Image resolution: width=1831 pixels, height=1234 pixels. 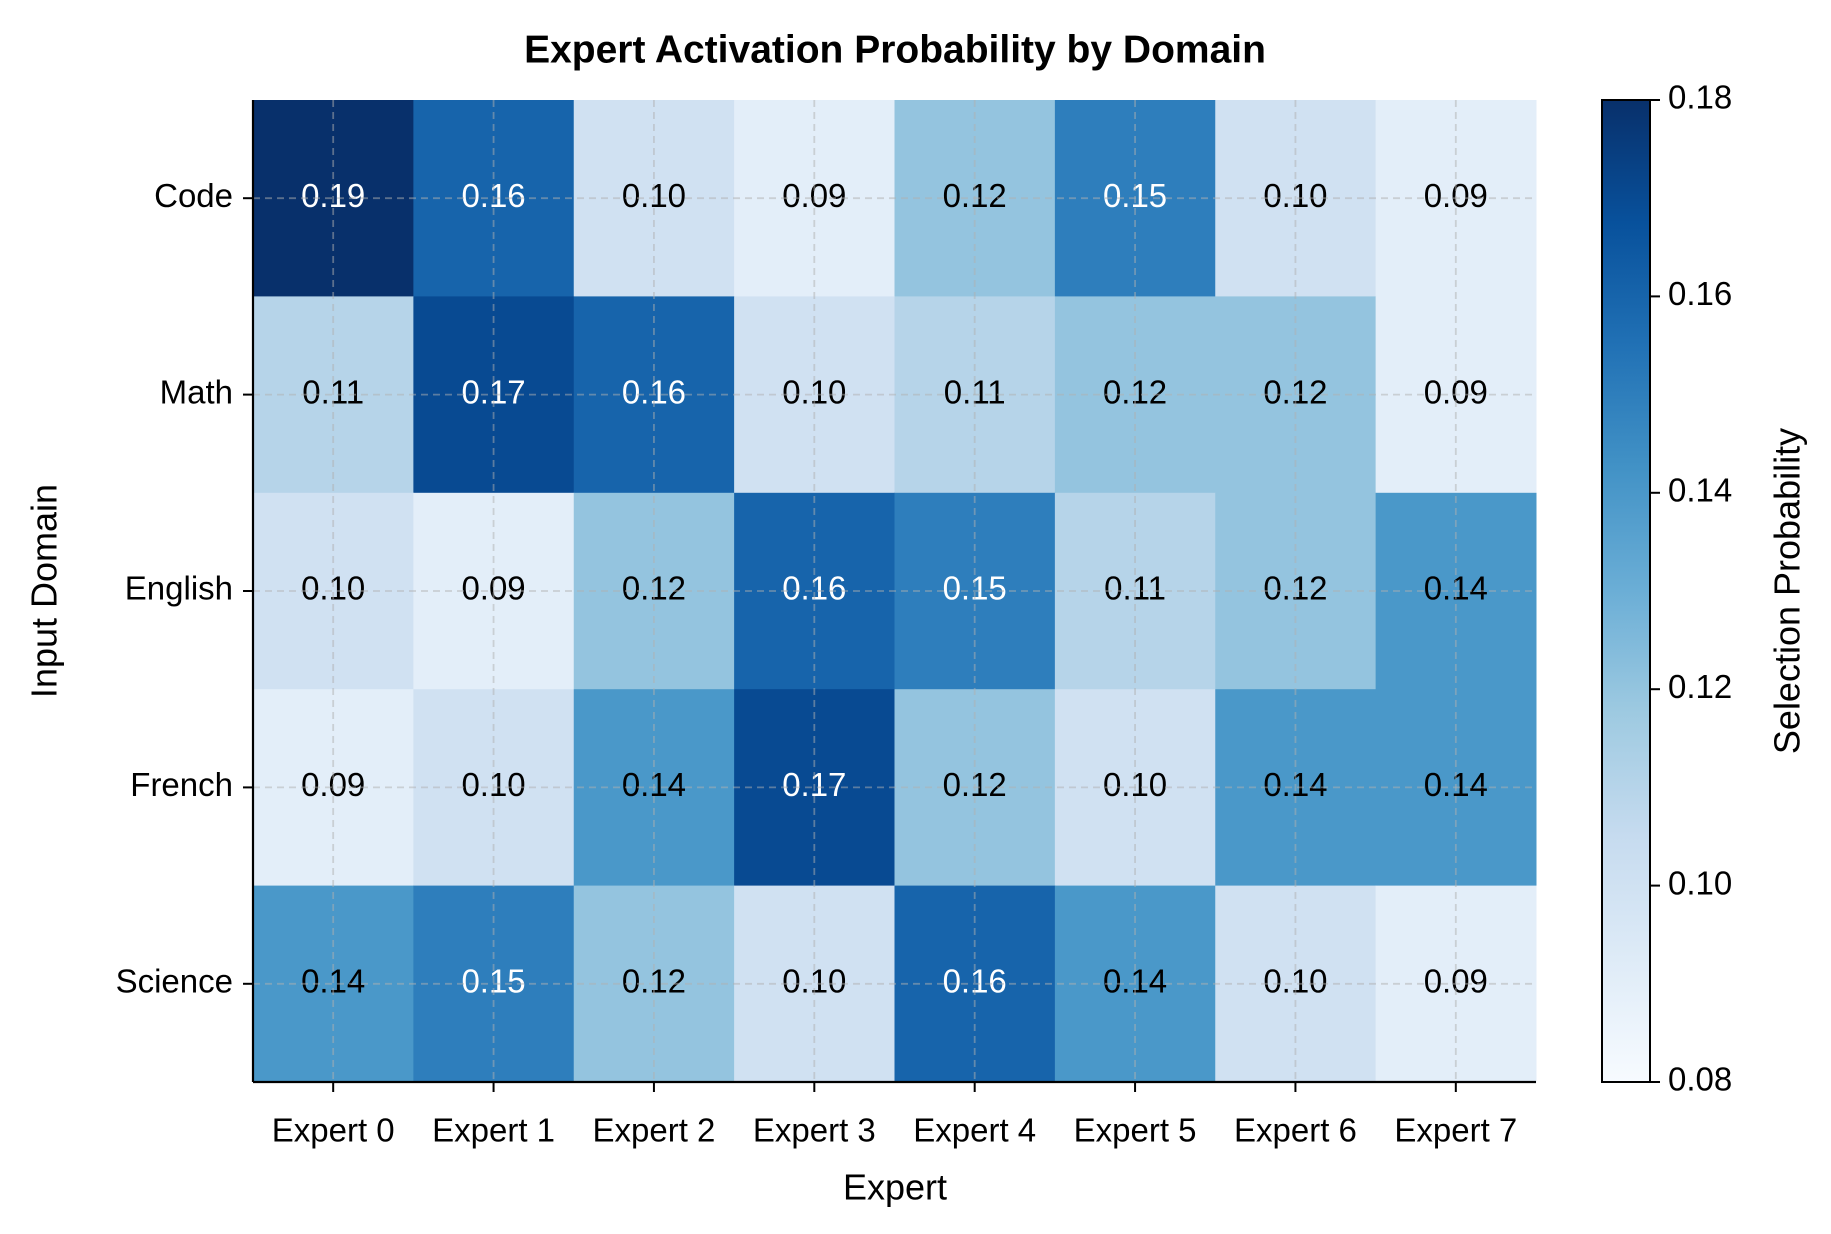 I want to click on x-tick-label: Expert 4, so click(x=974, y=1130).